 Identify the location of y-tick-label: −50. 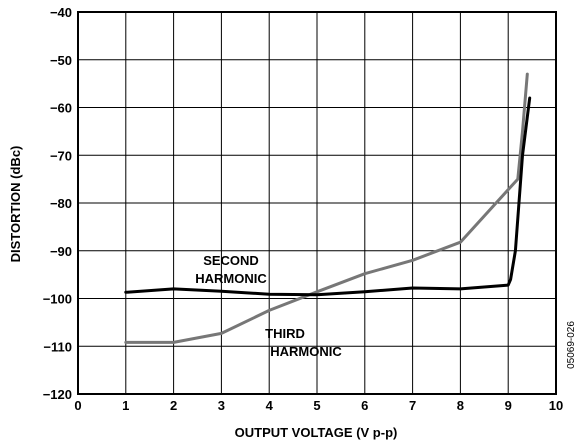
(61, 60).